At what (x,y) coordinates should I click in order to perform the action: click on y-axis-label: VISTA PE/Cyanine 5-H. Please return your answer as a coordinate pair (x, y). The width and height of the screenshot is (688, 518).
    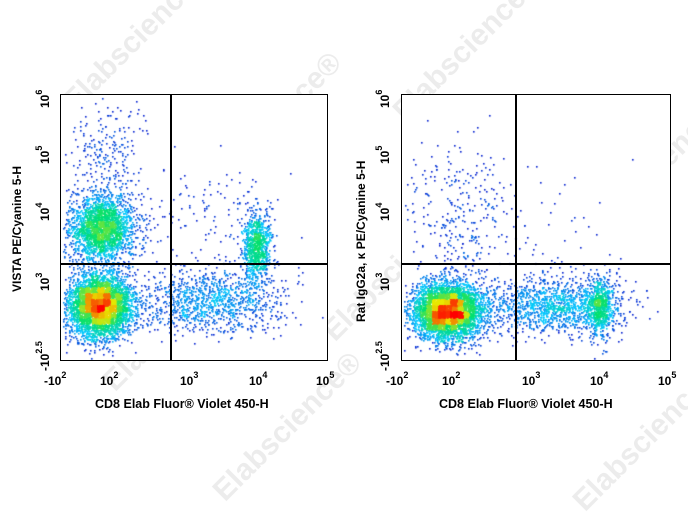
    Looking at the image, I should click on (17, 228).